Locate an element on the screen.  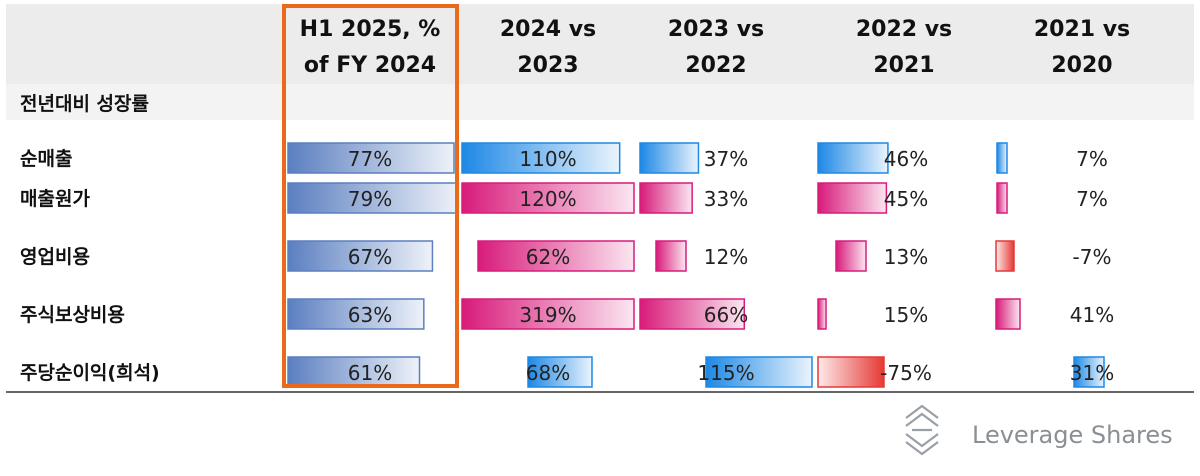
row-label: 주당순이익(희석) is located at coordinates (90, 373).